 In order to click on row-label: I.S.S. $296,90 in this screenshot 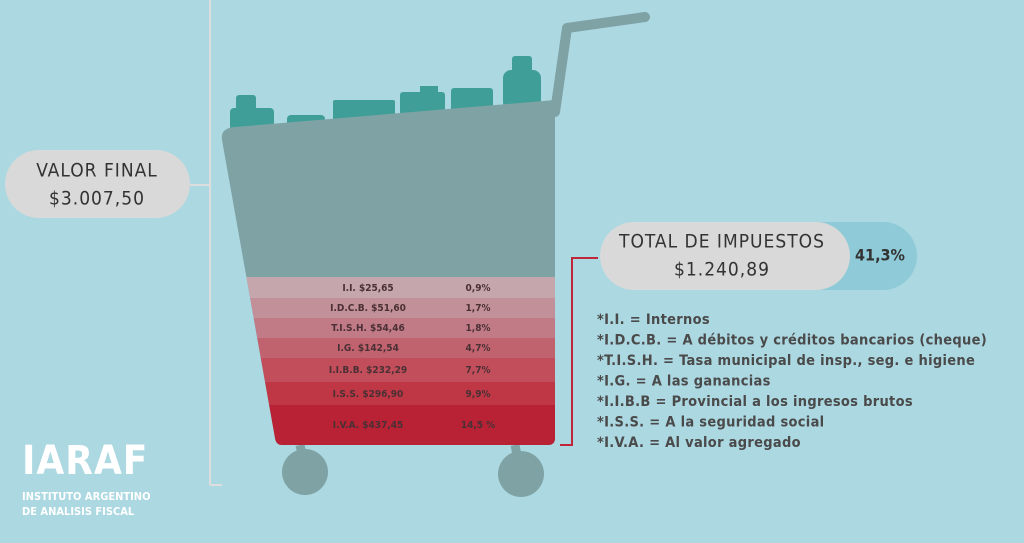, I will do `click(368, 394)`.